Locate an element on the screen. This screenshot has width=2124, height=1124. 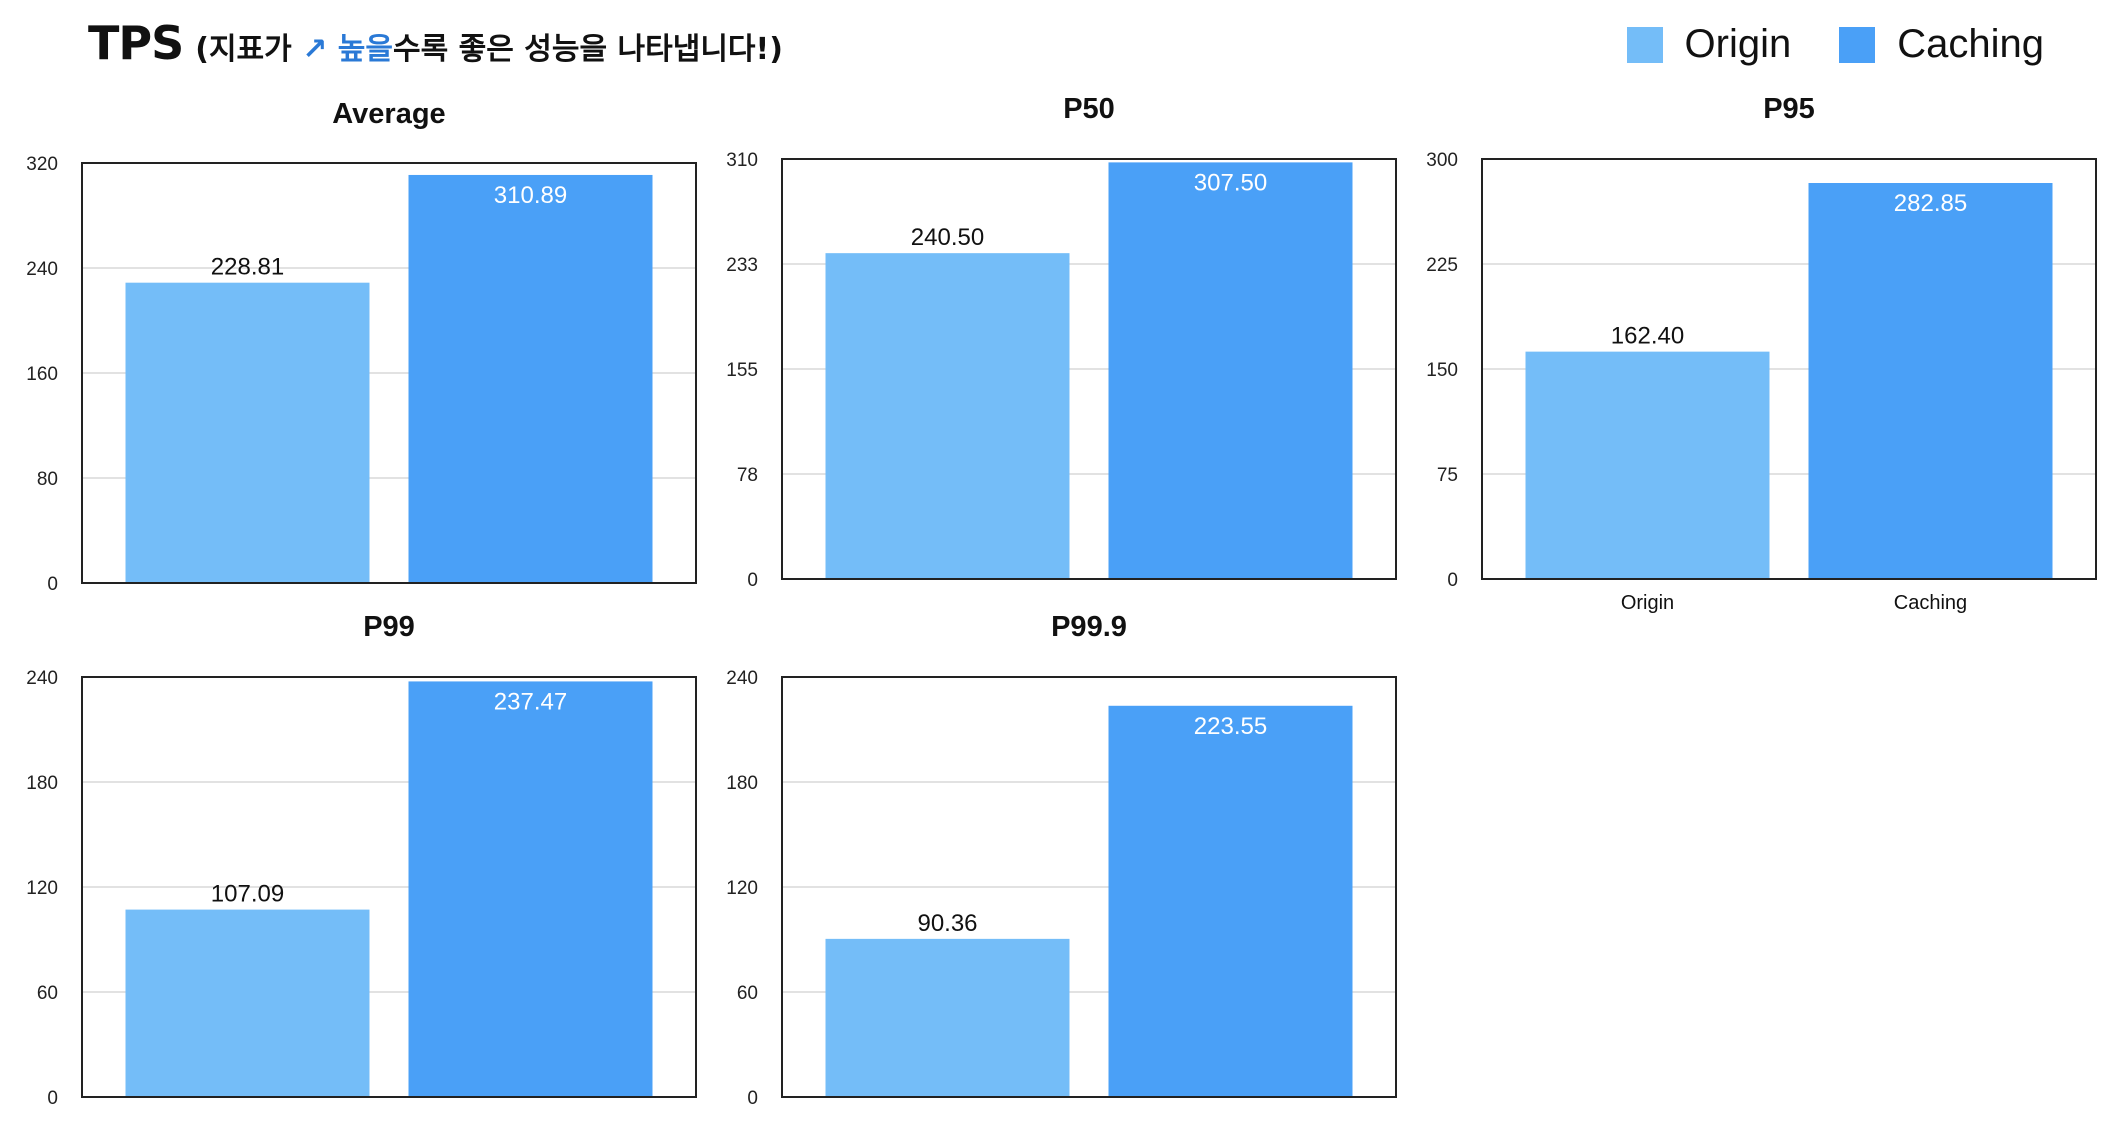
chart-1: Average 0 80 160 240 320 228.81 310.89 is located at coordinates (361, 346).